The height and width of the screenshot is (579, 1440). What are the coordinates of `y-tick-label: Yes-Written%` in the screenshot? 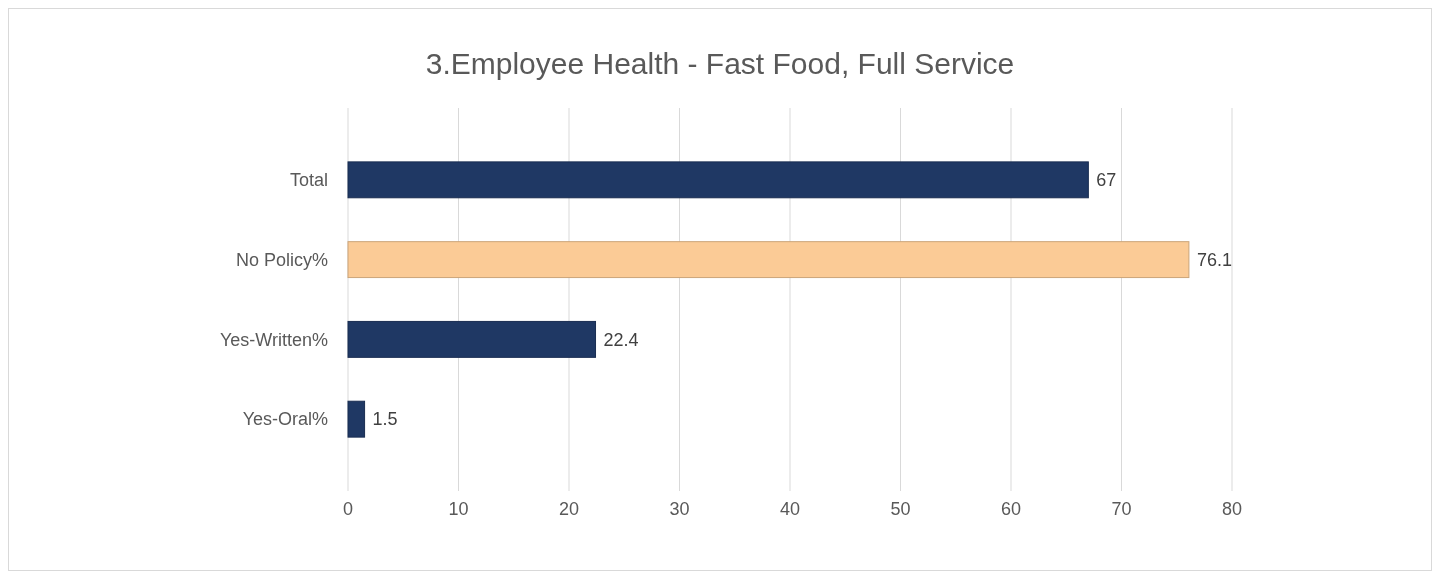 It's located at (273, 339).